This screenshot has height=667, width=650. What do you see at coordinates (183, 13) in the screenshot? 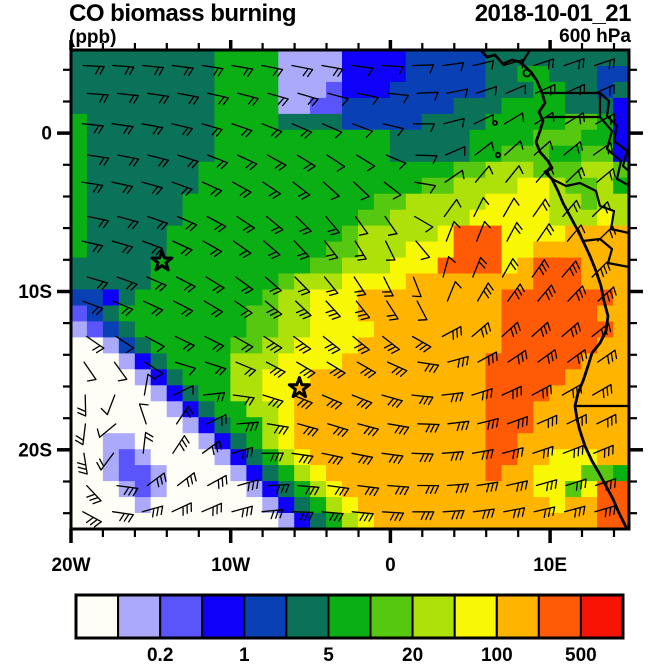
I see `plot-title: CO biomass burning` at bounding box center [183, 13].